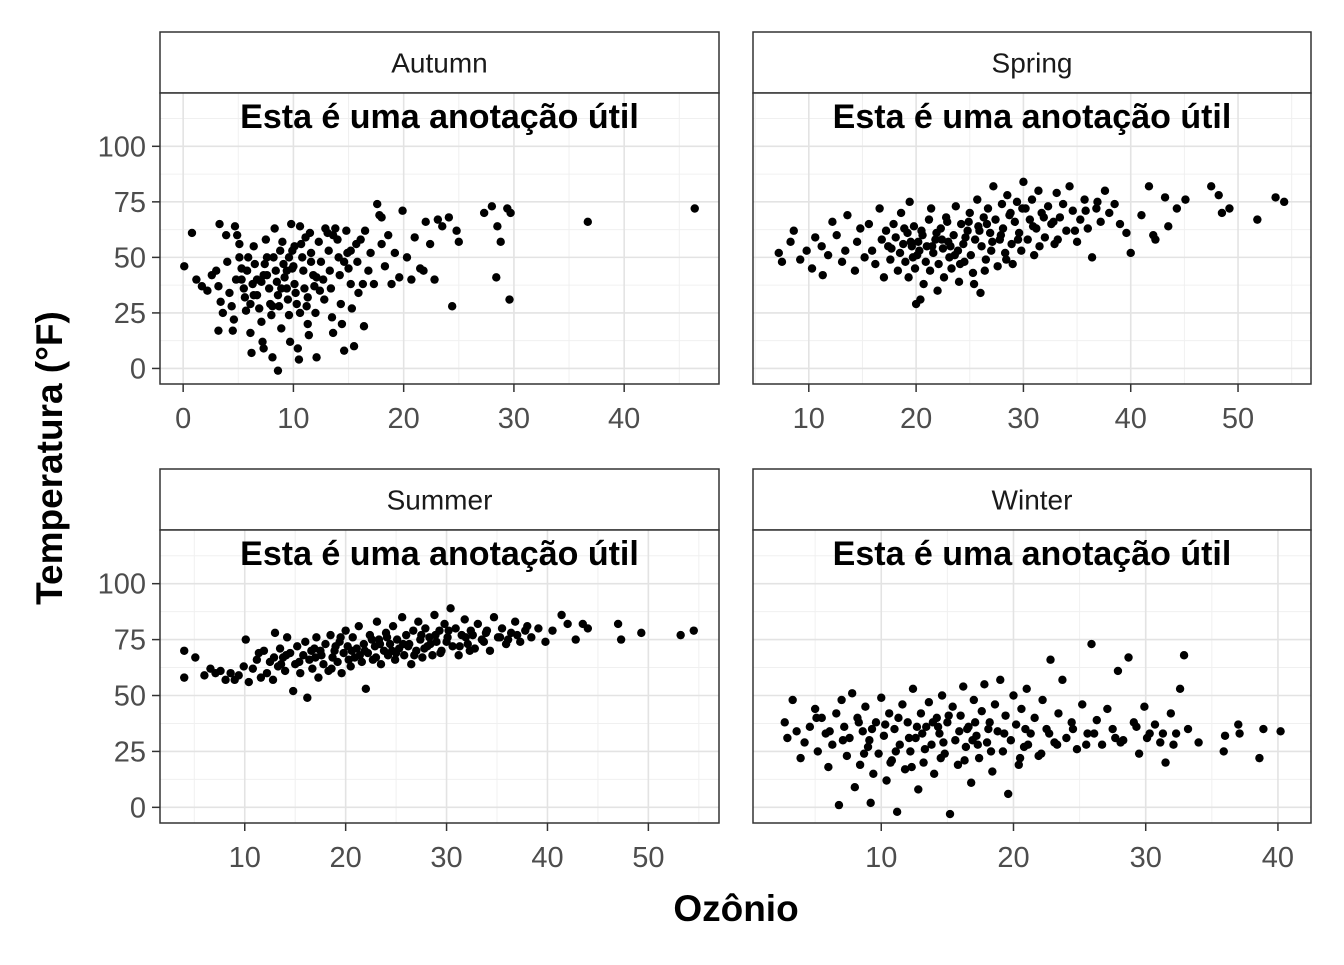 The image size is (1344, 965). What do you see at coordinates (1032, 554) in the screenshot?
I see `panel-annotation: Esta é uma anotação útil` at bounding box center [1032, 554].